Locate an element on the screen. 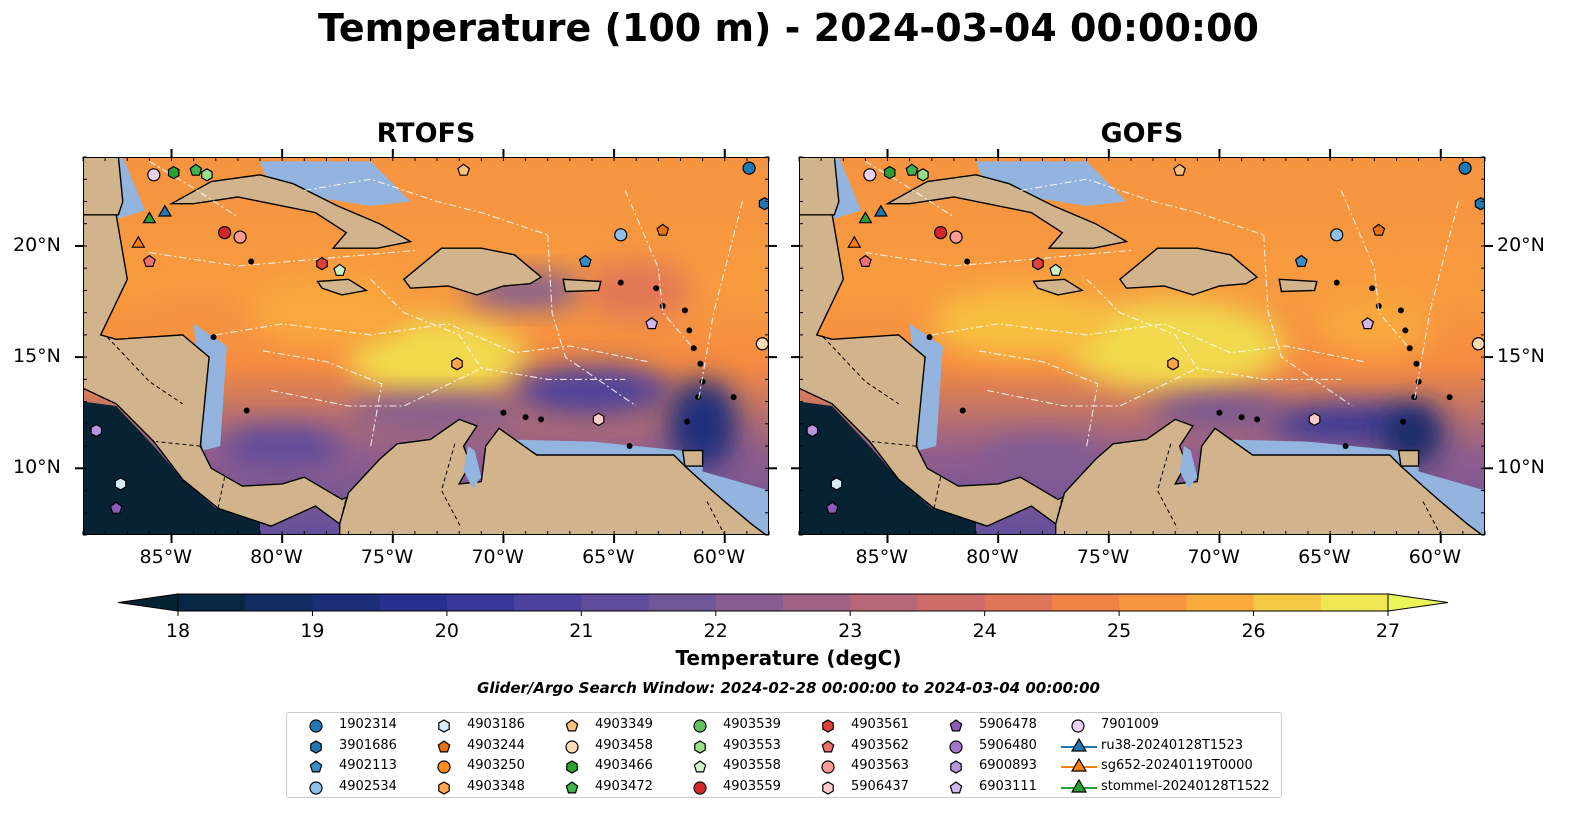 This screenshot has width=1577, height=827. land-south-america is located at coordinates (554, 476).